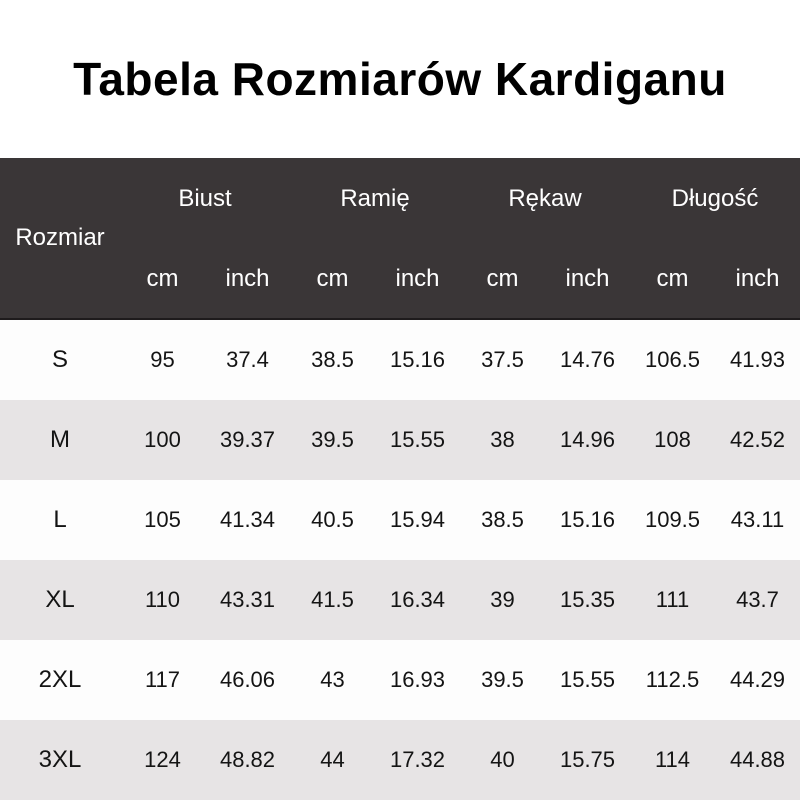 The width and height of the screenshot is (800, 800). Describe the element at coordinates (672, 439) in the screenshot. I see `value-cell: 108` at that location.